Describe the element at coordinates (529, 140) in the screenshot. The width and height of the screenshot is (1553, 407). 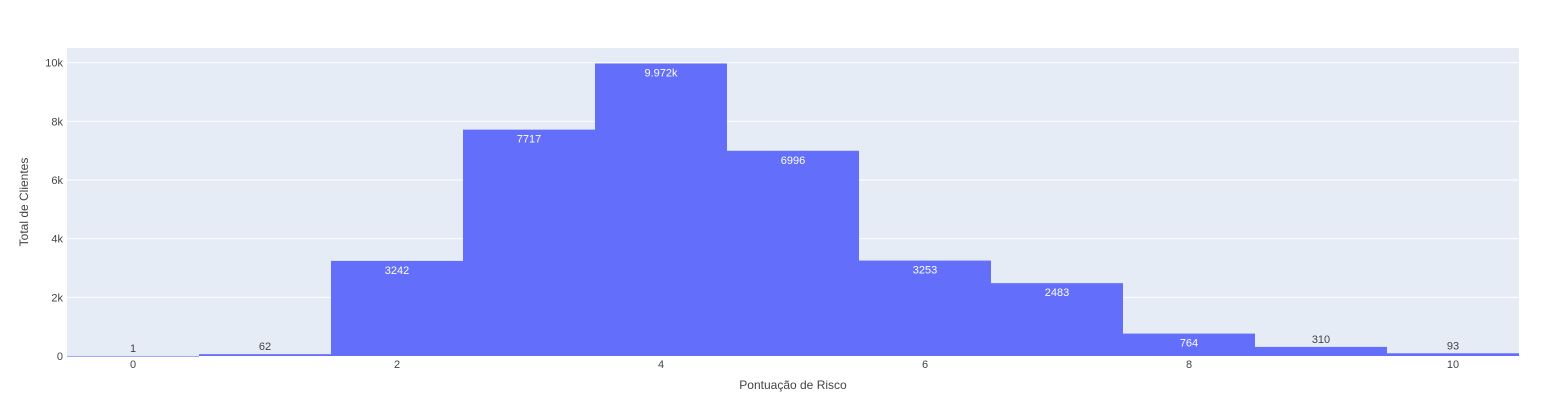
I see `bar-data-label: 7717` at that location.